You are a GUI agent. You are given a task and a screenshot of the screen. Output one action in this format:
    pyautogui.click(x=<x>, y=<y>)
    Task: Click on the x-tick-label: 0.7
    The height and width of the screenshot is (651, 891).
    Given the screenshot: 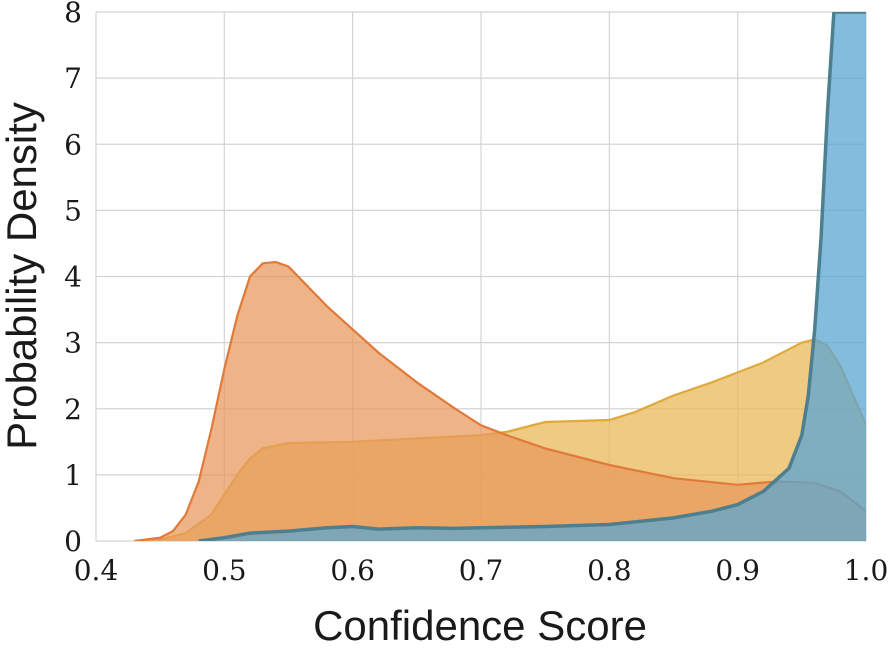 What is the action you would take?
    pyautogui.click(x=481, y=570)
    